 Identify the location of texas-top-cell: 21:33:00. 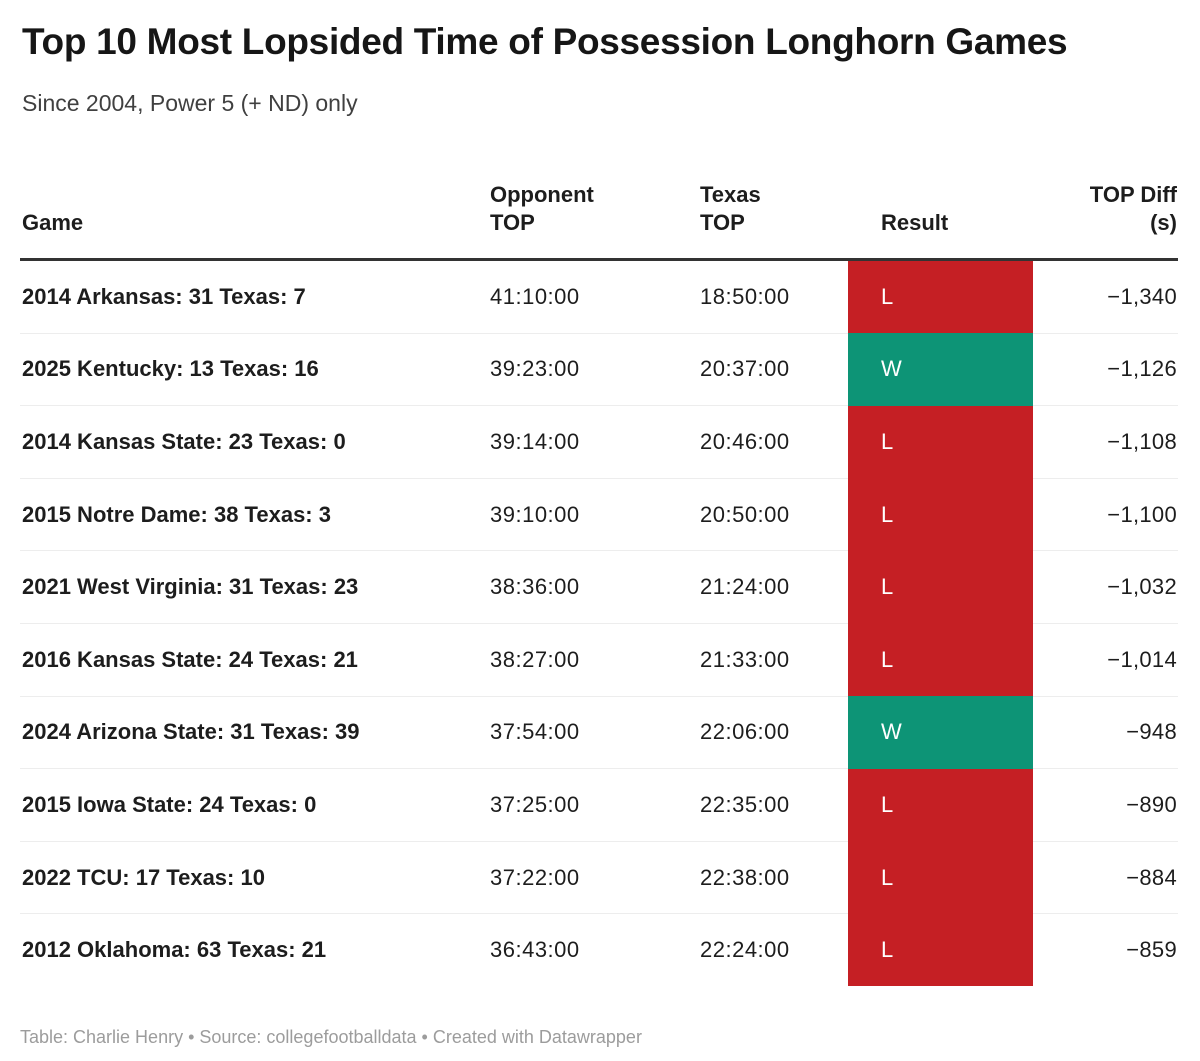
(763, 660).